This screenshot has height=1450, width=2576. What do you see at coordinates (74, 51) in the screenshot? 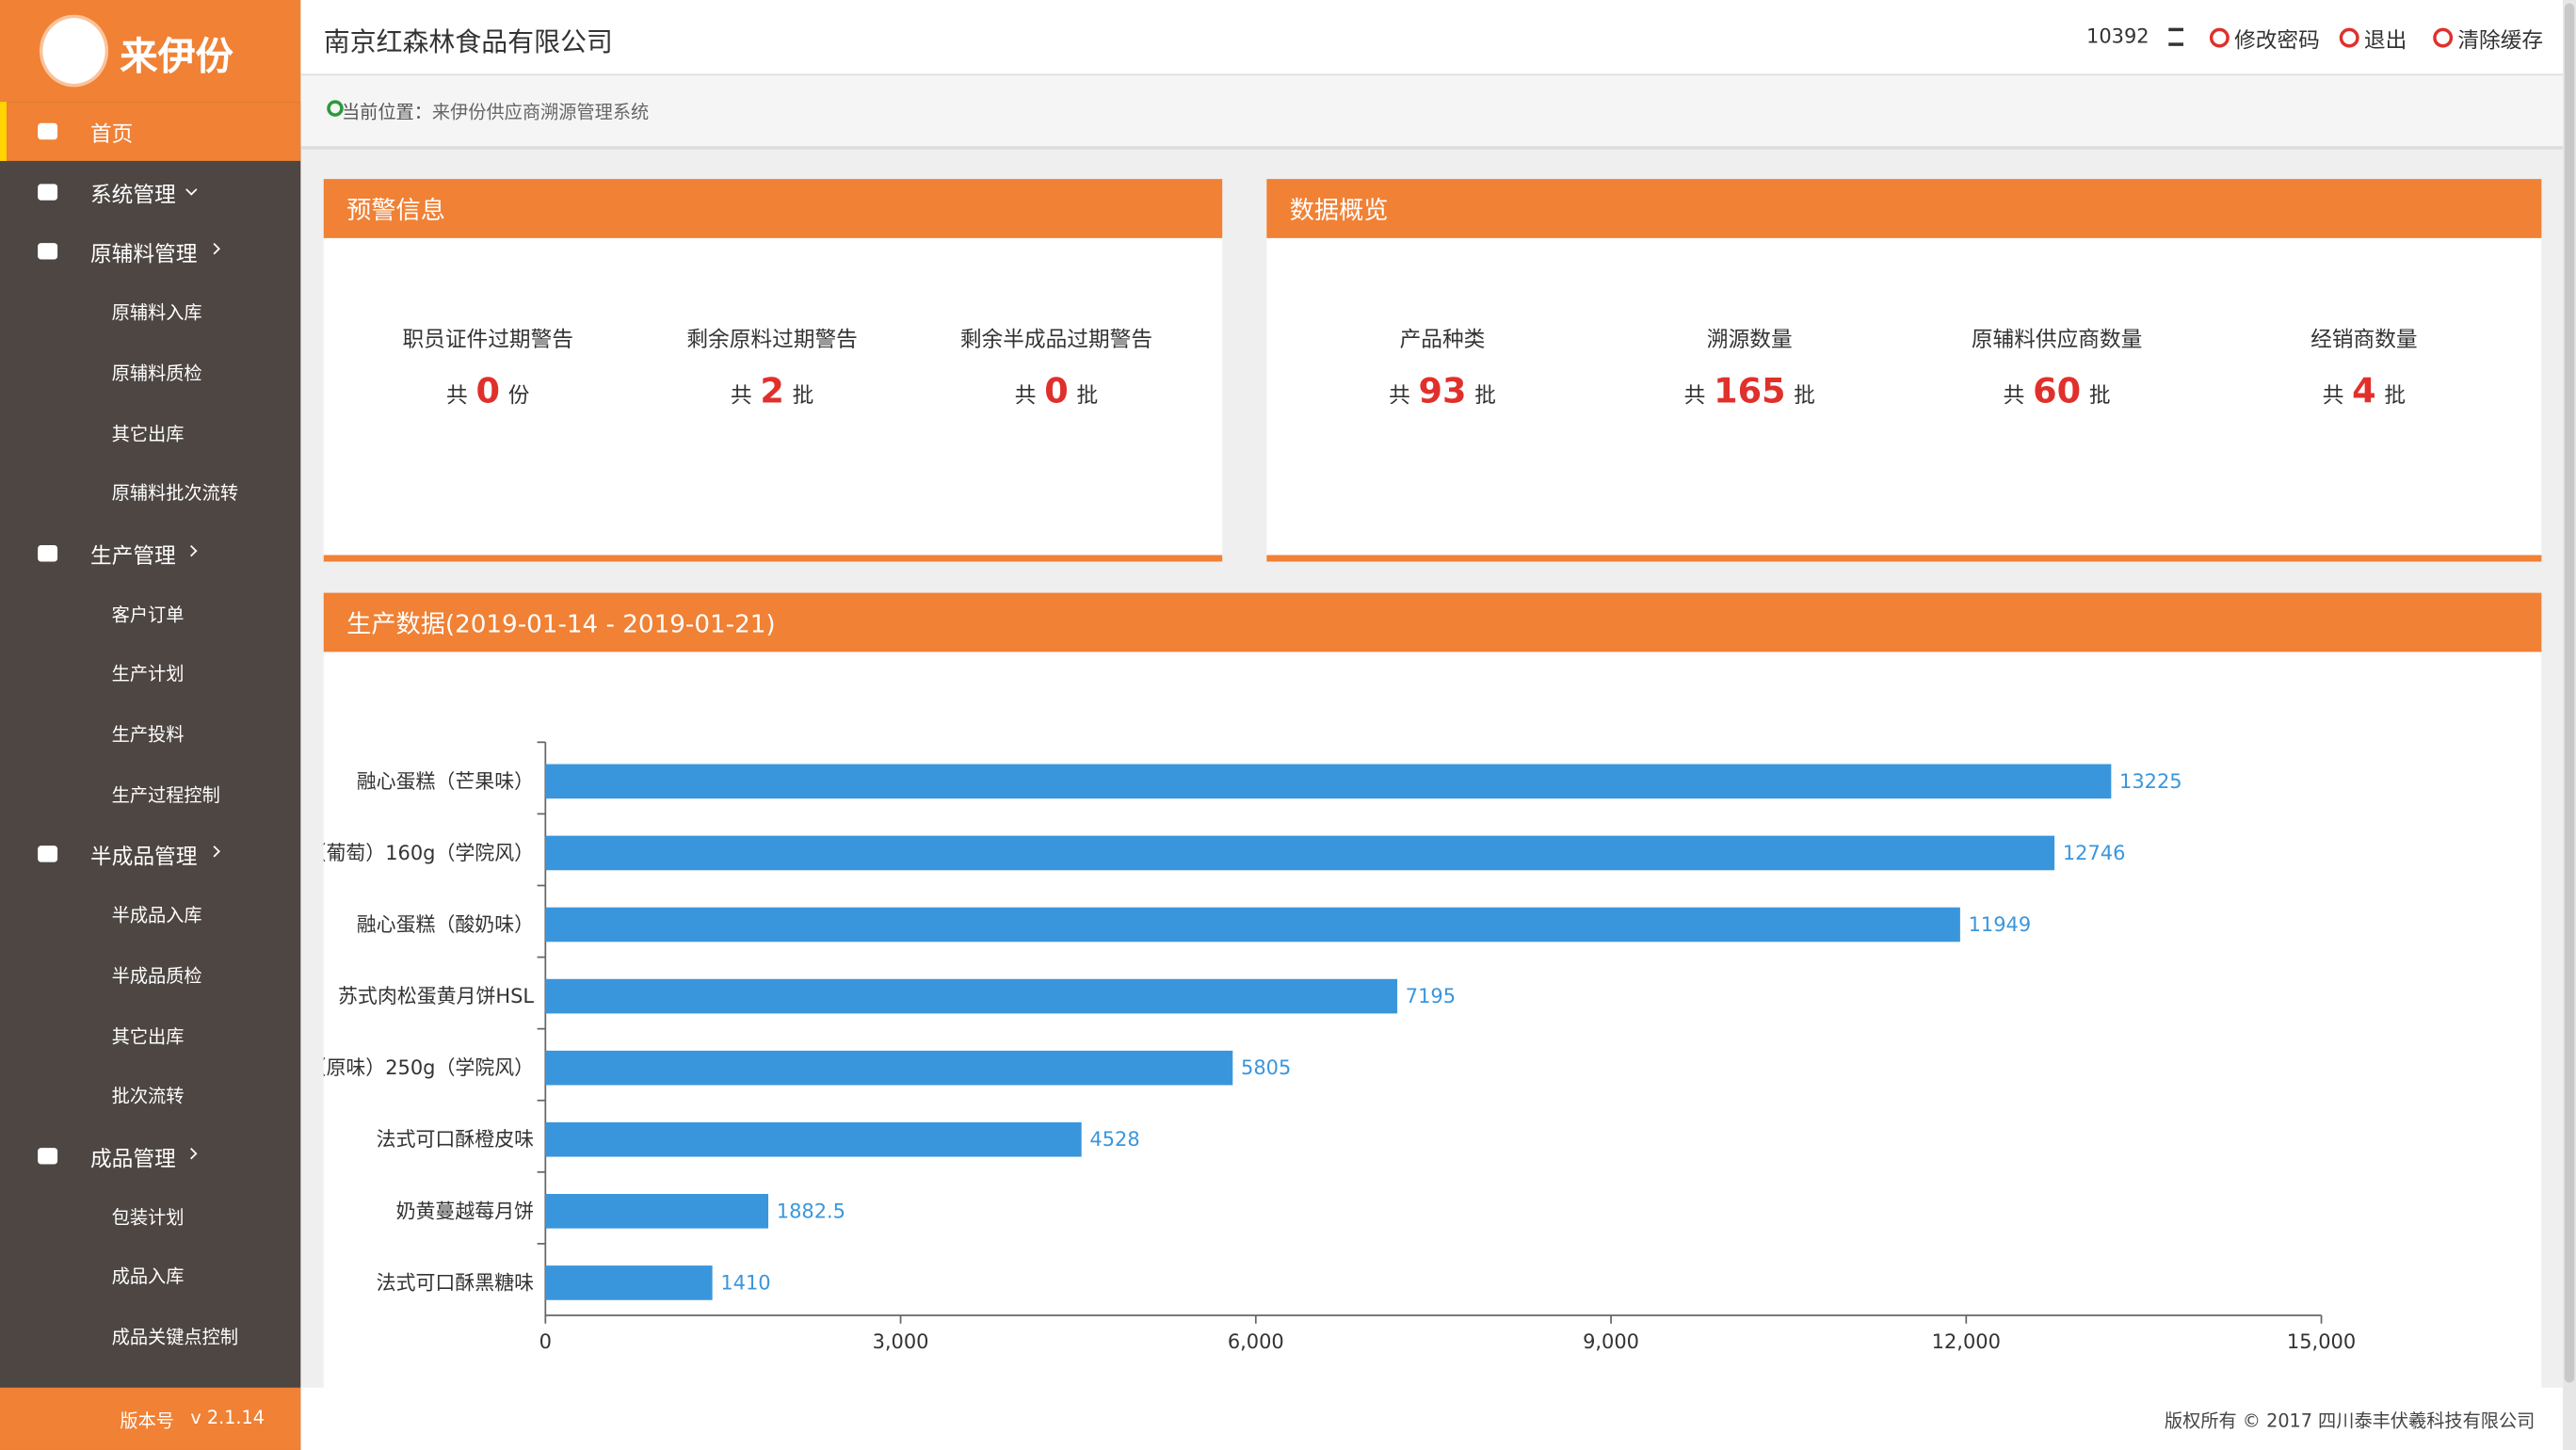
I see `logo-icon` at bounding box center [74, 51].